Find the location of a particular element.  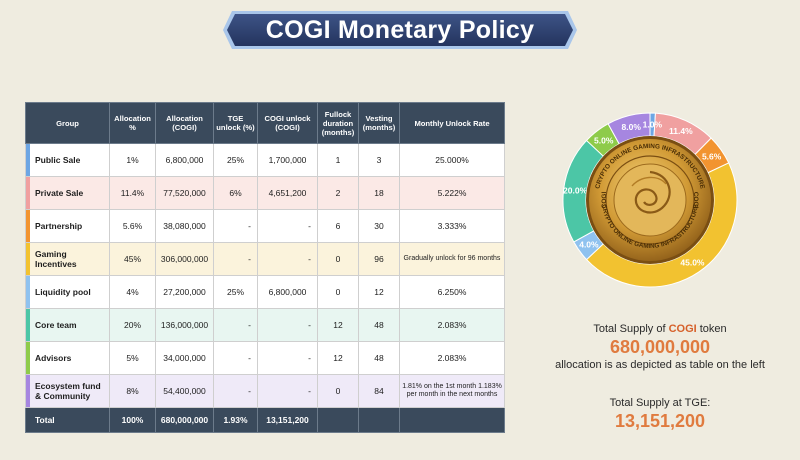

column-header: Monthly Unlock Rate is located at coordinates (452, 123).